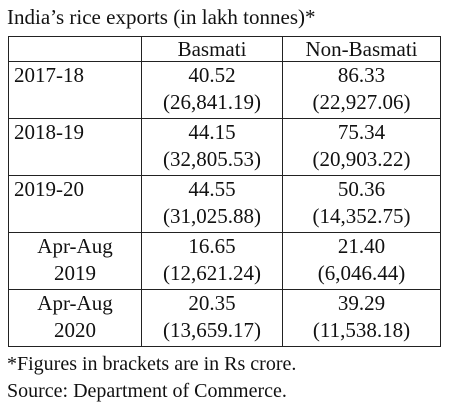 This screenshot has width=454, height=415. Describe the element at coordinates (49, 189) in the screenshot. I see `year-label: 2019-20` at that location.